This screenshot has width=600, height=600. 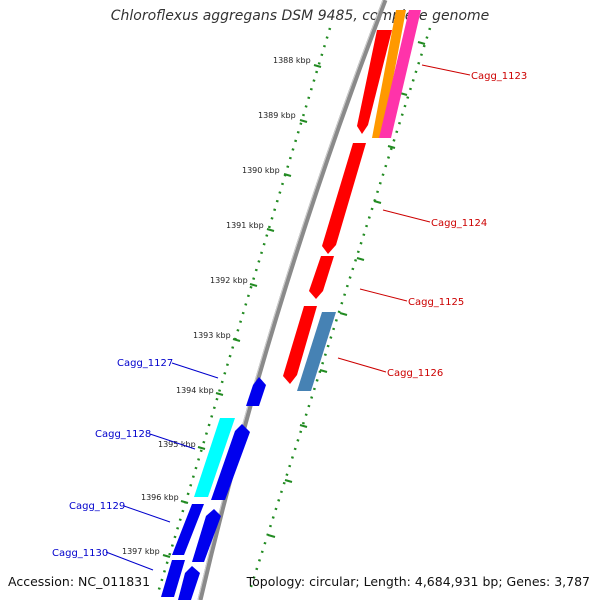 I want to click on gene-label-cagg-1128: Cagg_1128, so click(x=123, y=434).